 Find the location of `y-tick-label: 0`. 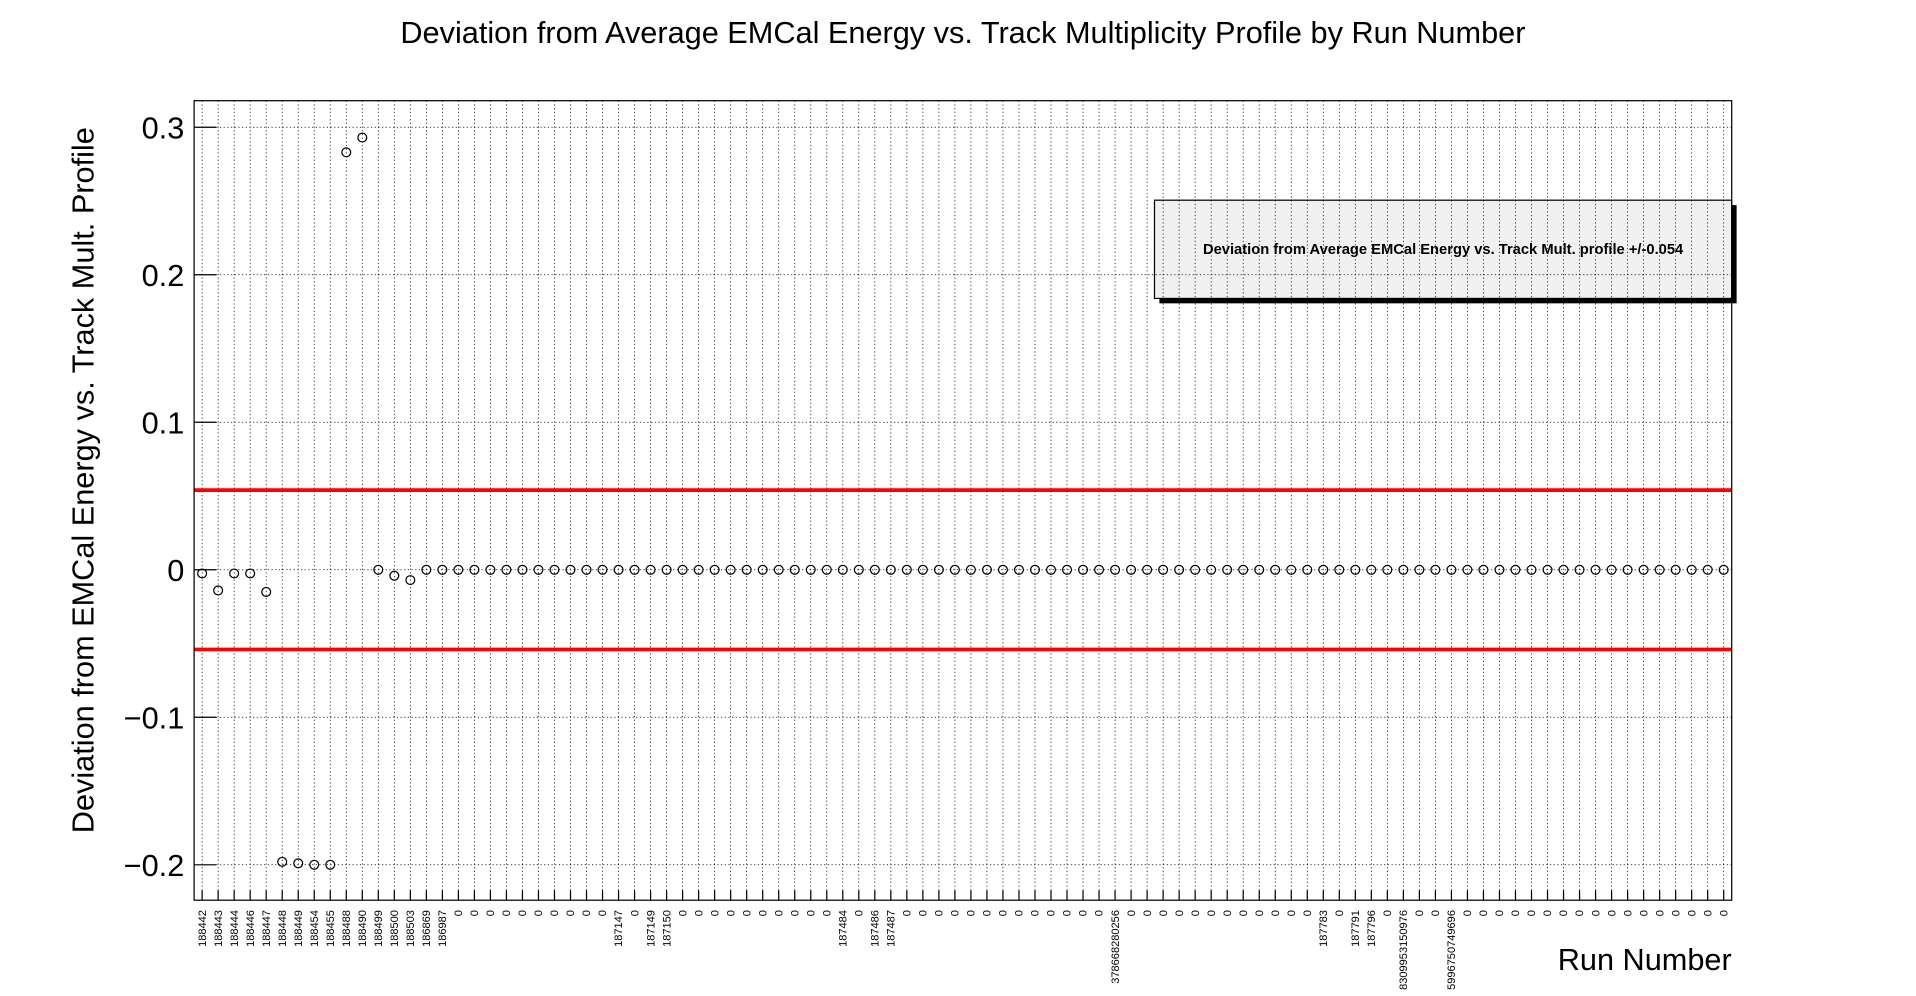

y-tick-label: 0 is located at coordinates (175, 570).